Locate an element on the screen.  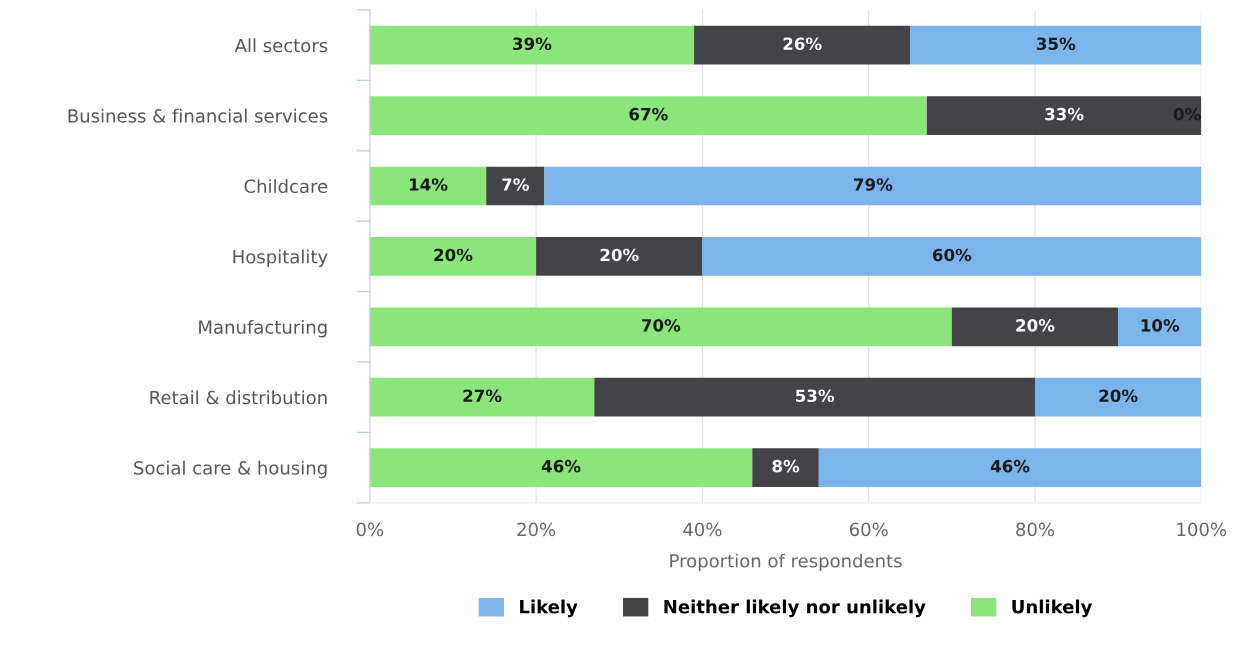
legend-label: Likely is located at coordinates (549, 608).